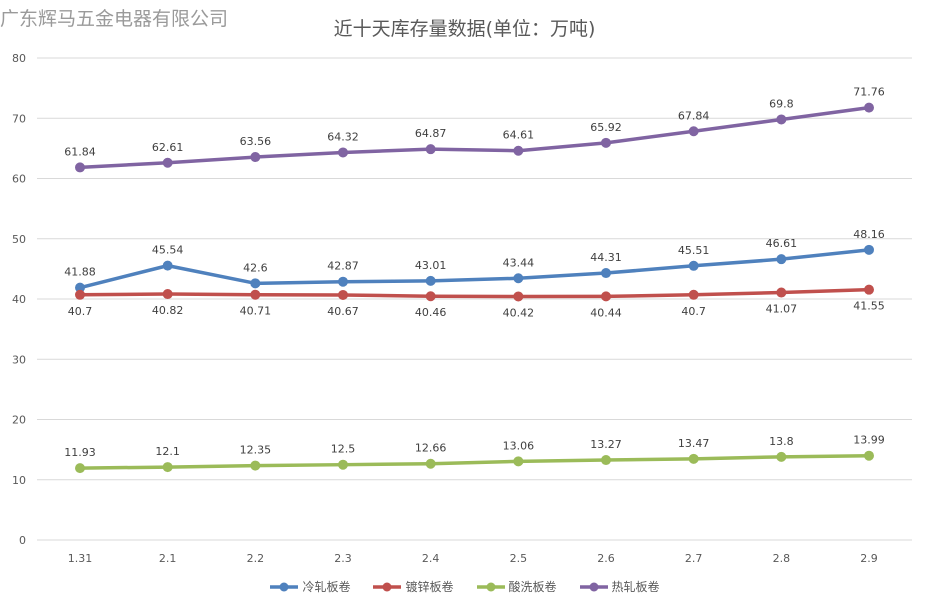 This screenshot has width=929, height=604. Describe the element at coordinates (431, 265) in the screenshot. I see `data-label: 43.01` at that location.